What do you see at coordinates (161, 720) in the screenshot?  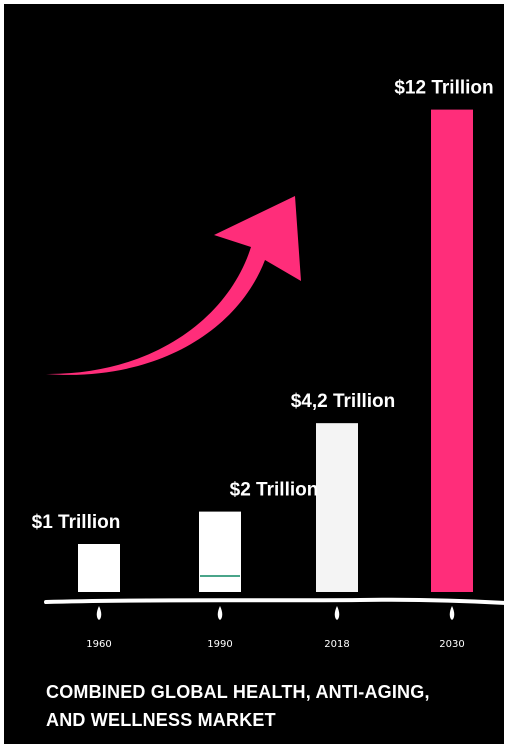 I see `caption-line-2: AND WELLNESS MARKET` at bounding box center [161, 720].